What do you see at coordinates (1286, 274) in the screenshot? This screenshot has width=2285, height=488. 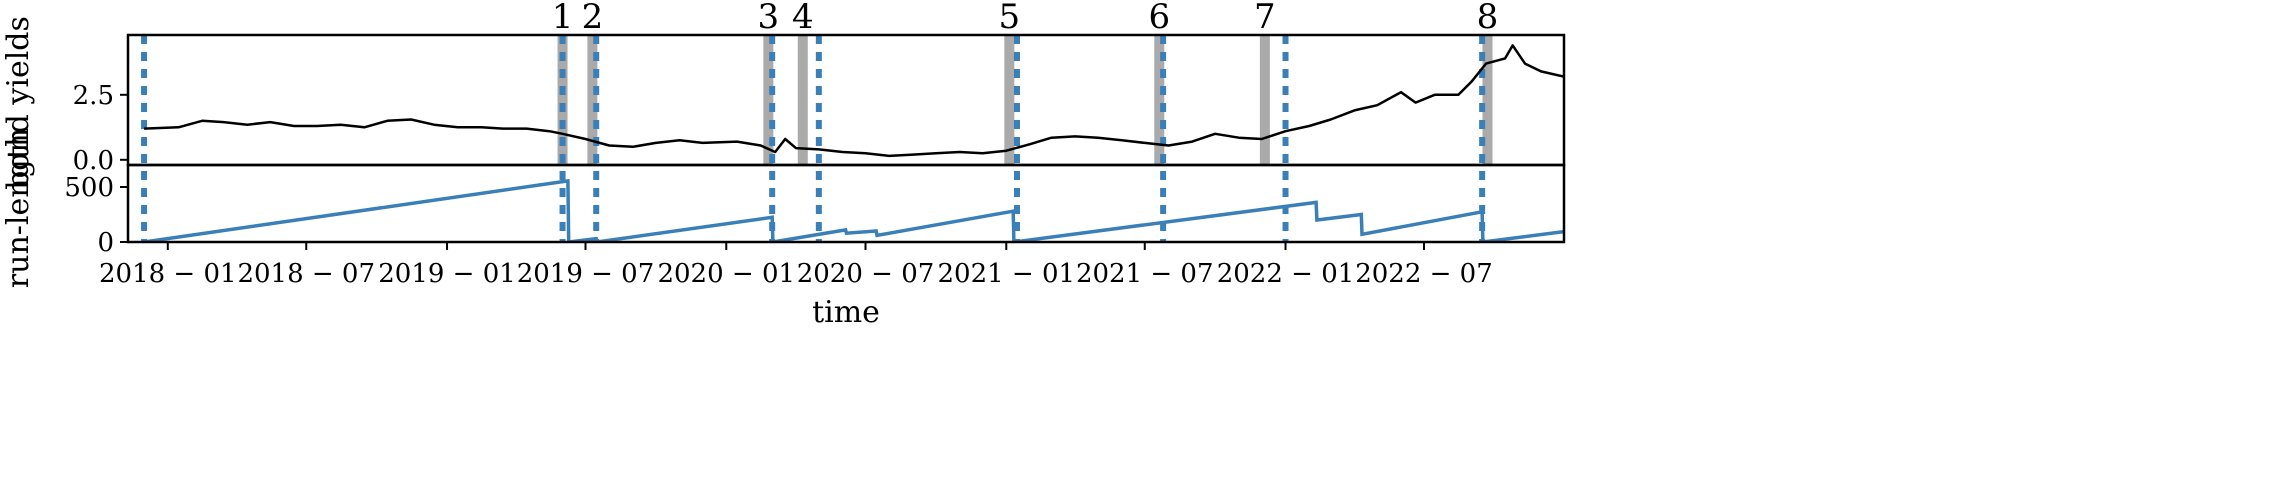 I see `x-tick-label: 2022 − 01` at bounding box center [1286, 274].